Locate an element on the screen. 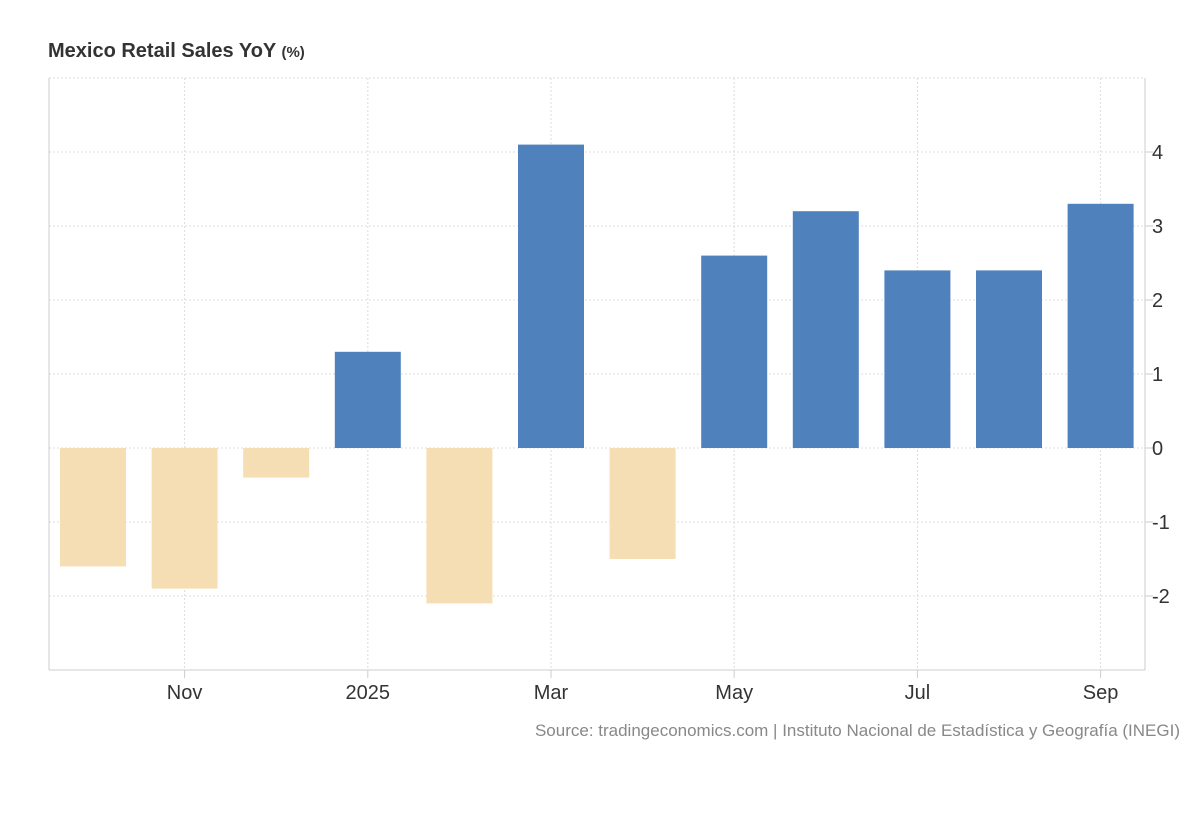  y-tick-label: 4 is located at coordinates (1157, 153).